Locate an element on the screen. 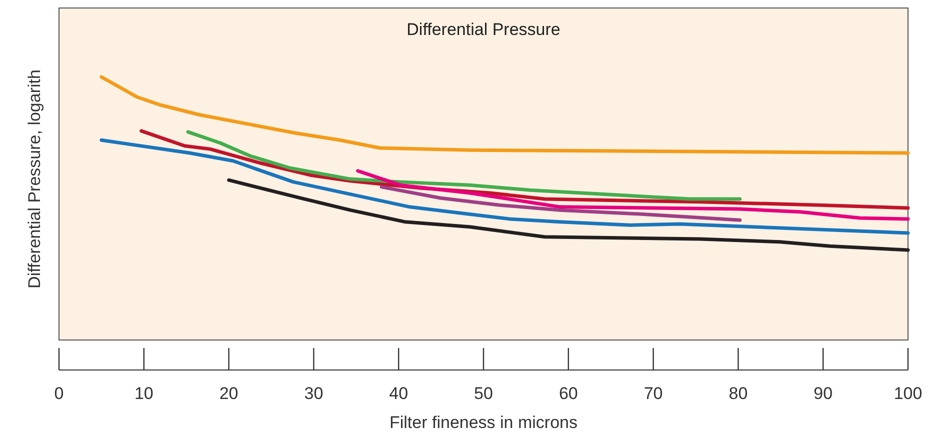 This screenshot has width=932, height=437. x-tick-label: 100 is located at coordinates (908, 393).